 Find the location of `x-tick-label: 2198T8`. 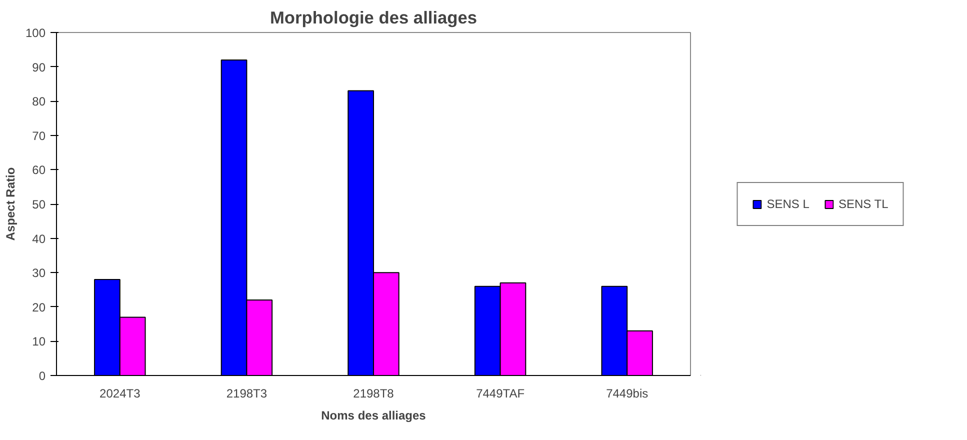

x-tick-label: 2198T8 is located at coordinates (373, 393).